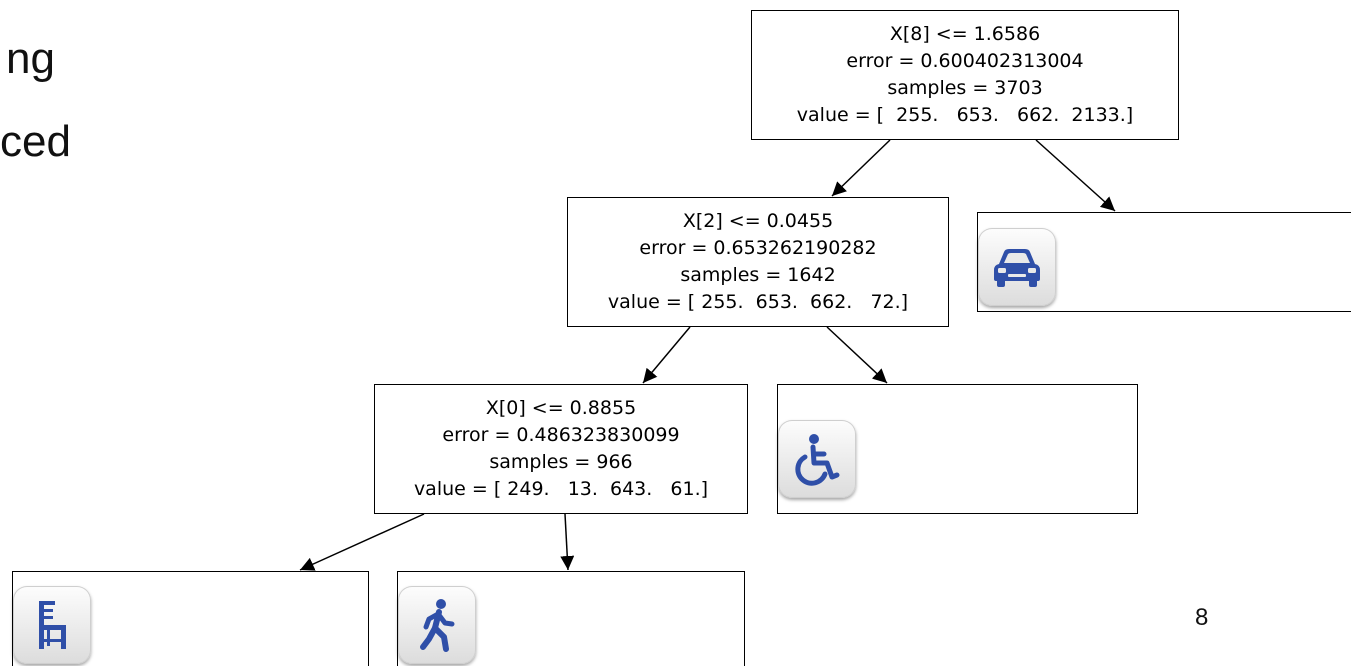 Image resolution: width=1351 pixels, height=666 pixels. Describe the element at coordinates (561, 489) in the screenshot. I see `node-left-left-value: value = [ 249. 13. 643. 61.]` at that location.